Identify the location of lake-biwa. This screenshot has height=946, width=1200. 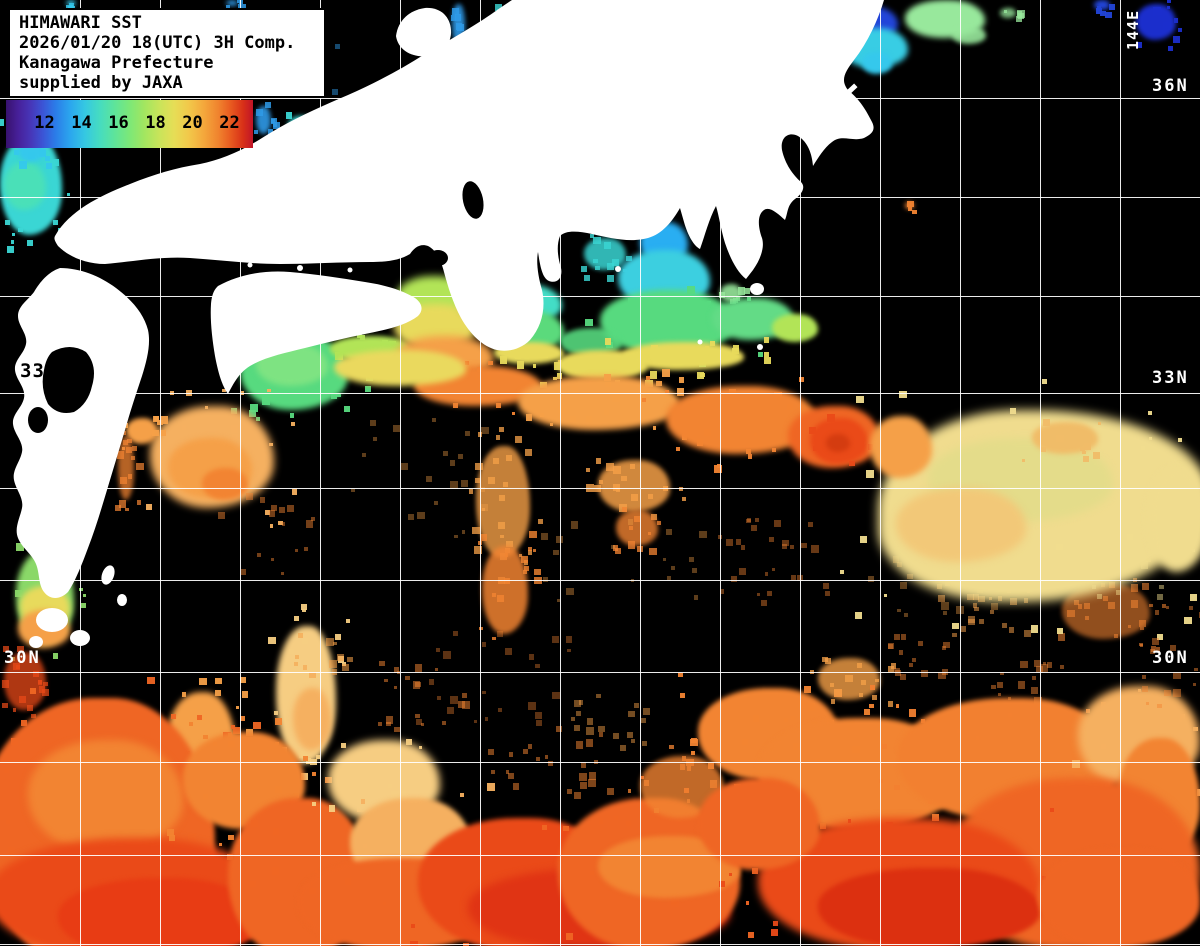
(473, 200).